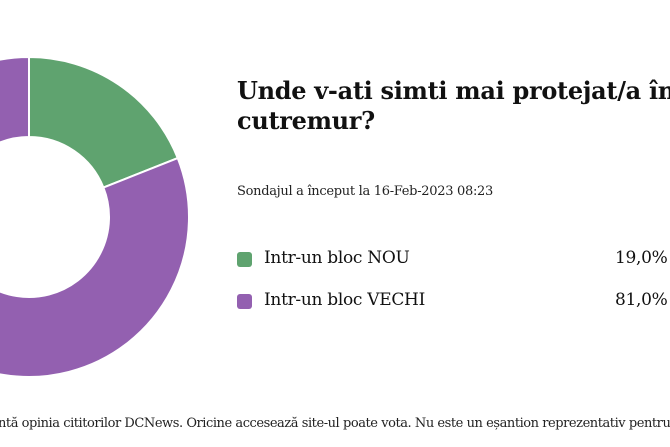  I want to click on legend-label: Intr-un bloc NOU, so click(337, 258).